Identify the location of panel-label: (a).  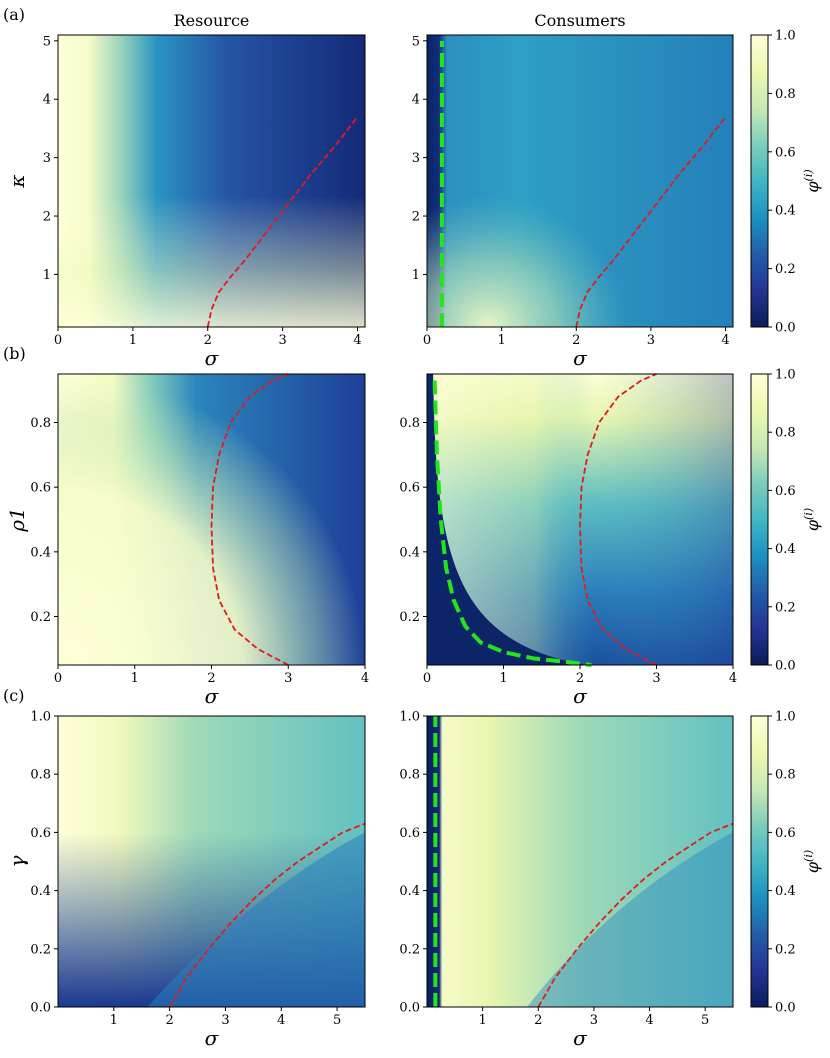
(14, 14).